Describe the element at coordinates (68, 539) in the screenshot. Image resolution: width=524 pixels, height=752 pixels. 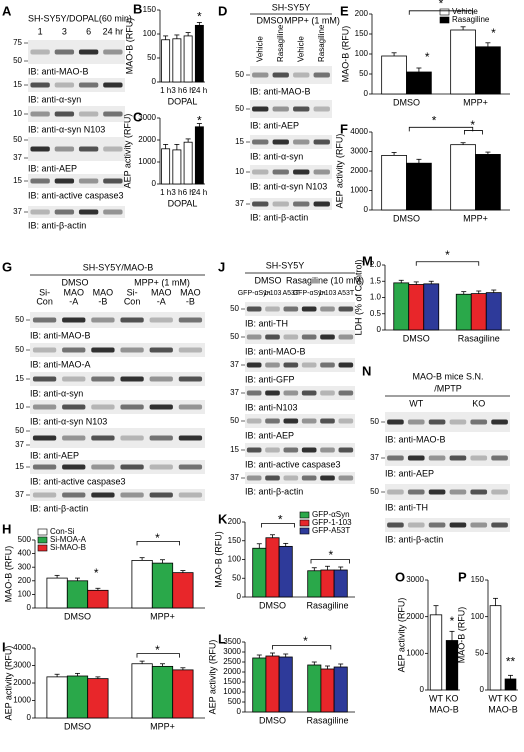
I see `legend-label: Si-MOA-A` at that location.